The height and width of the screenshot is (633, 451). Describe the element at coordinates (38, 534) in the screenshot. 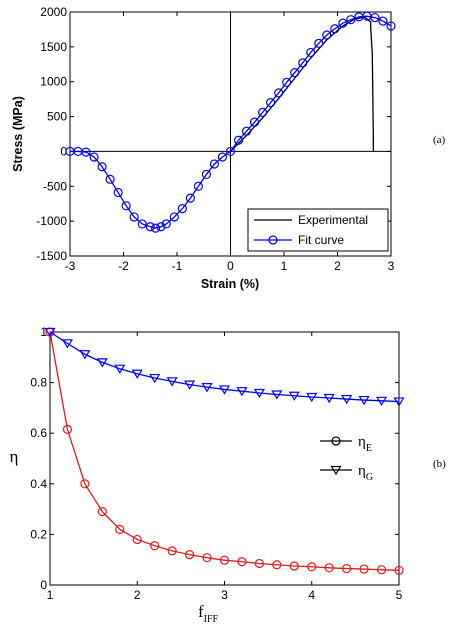

I see `b-ytick-label-1: 0.2` at that location.